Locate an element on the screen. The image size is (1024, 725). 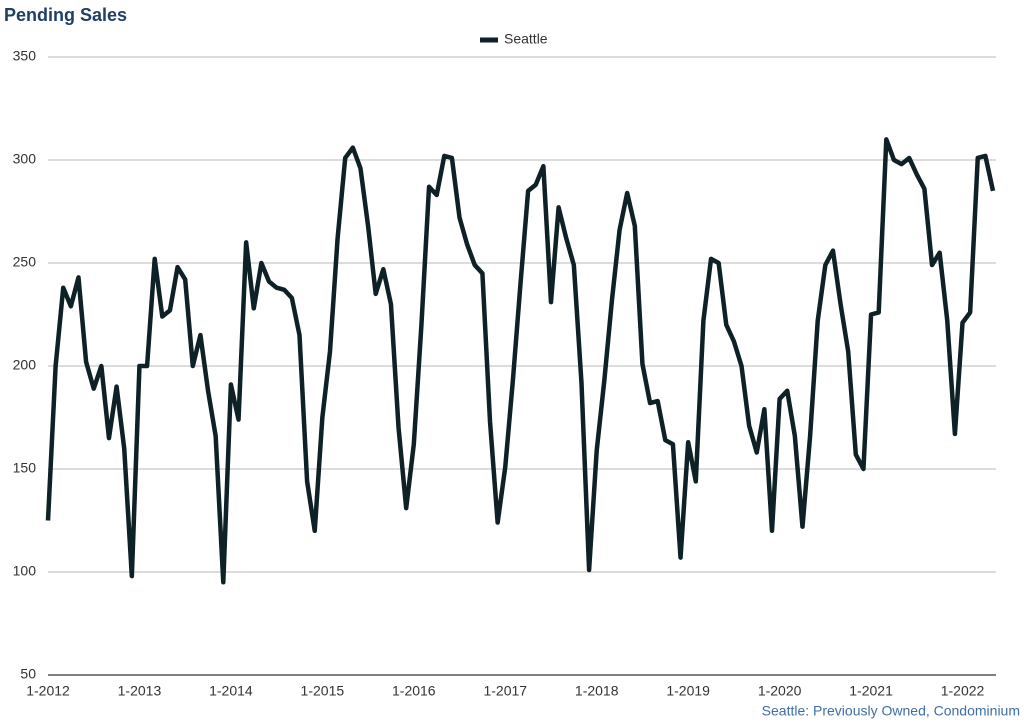
y-tick-label: 100 is located at coordinates (25, 571).